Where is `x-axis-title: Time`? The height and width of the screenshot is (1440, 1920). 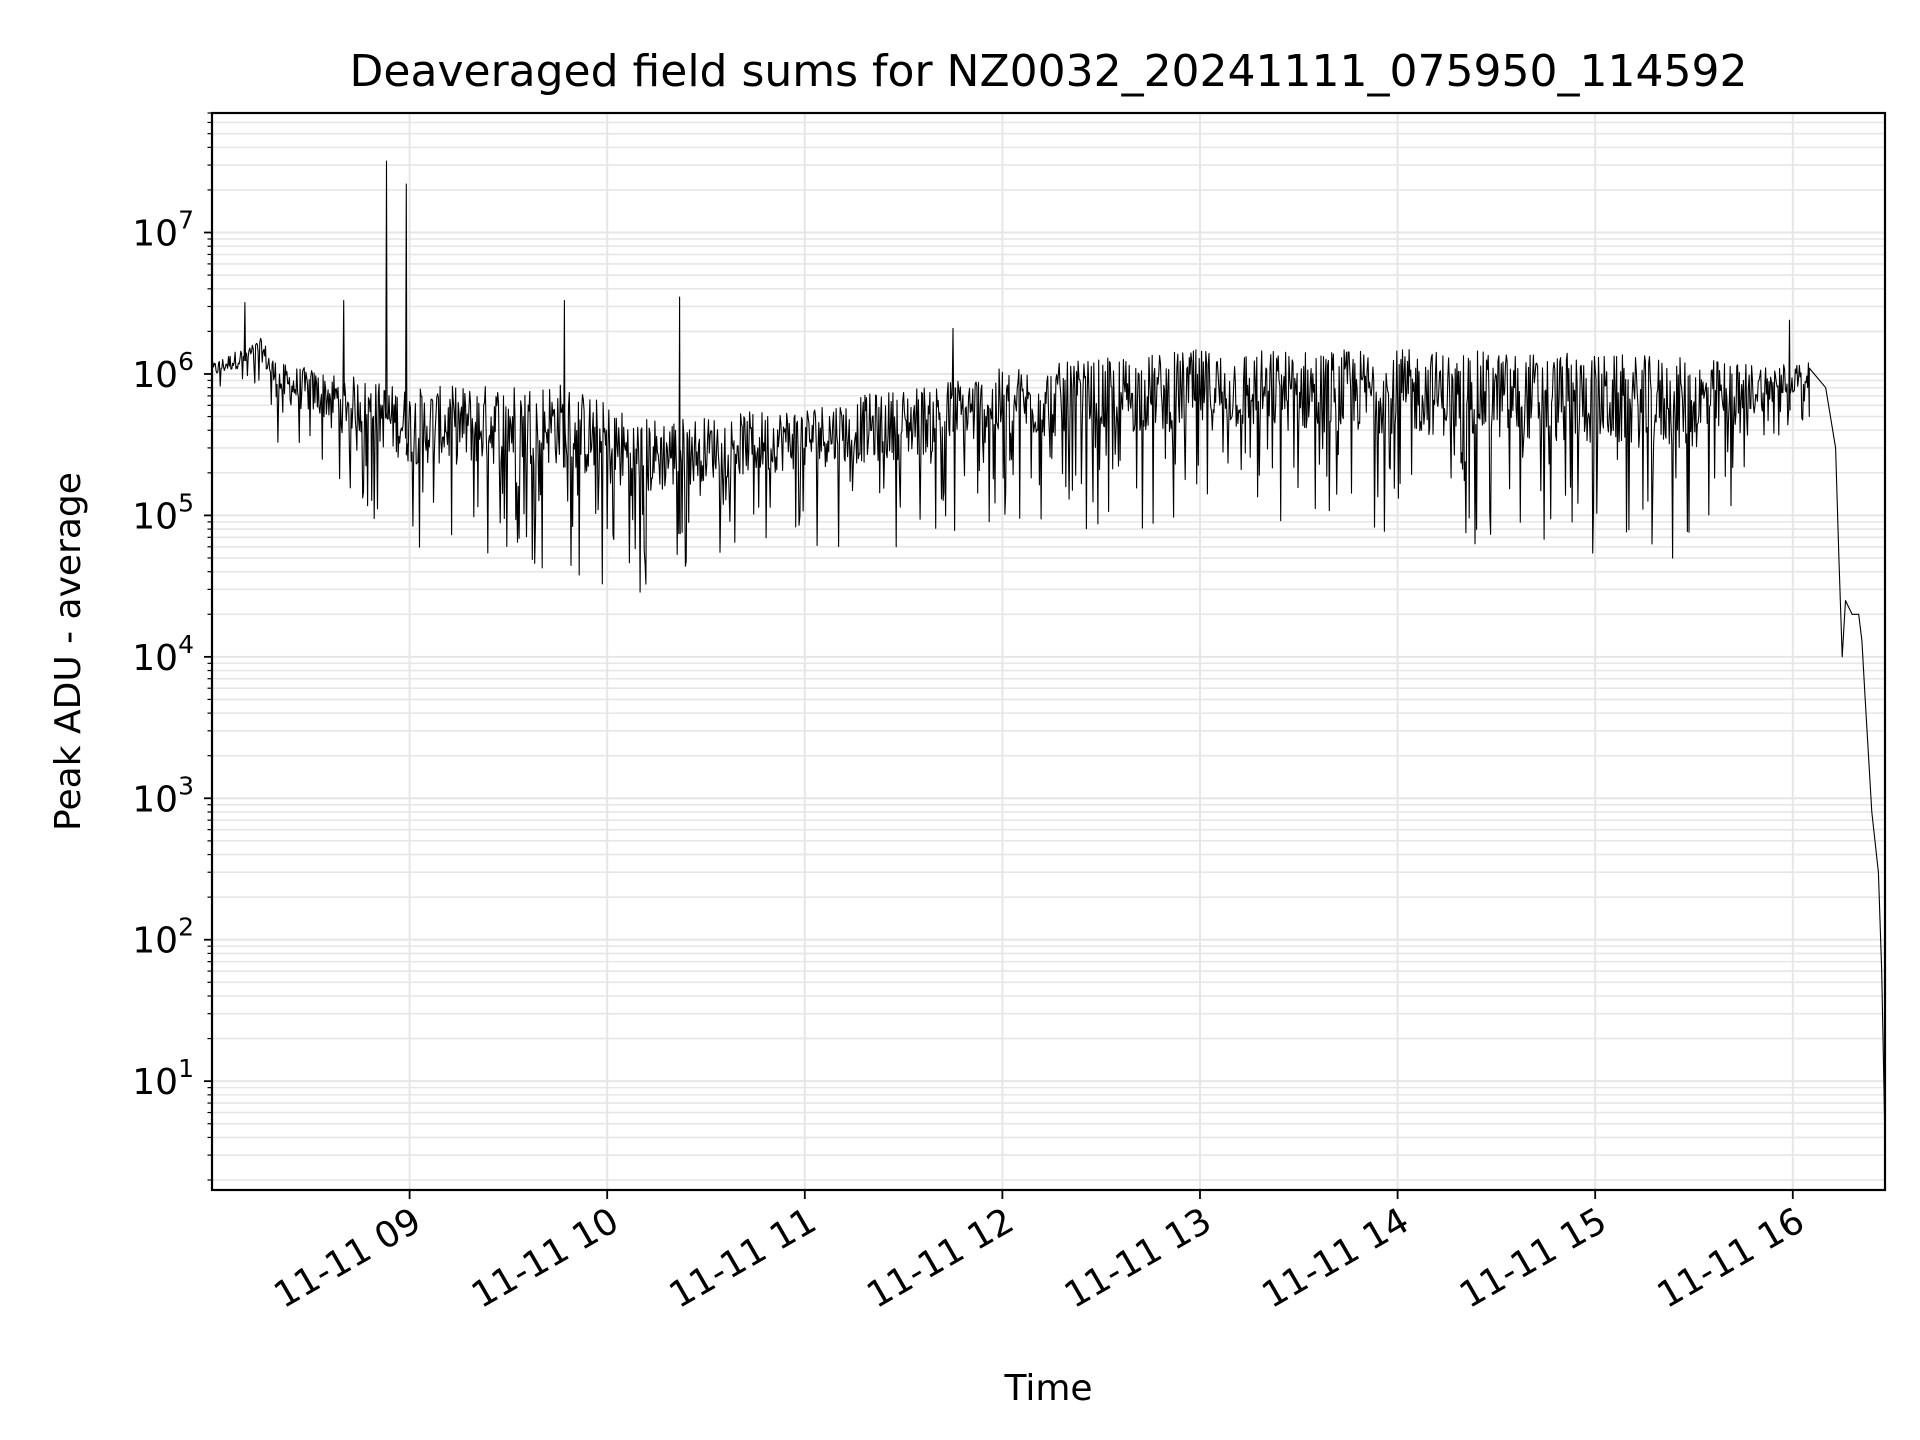 x-axis-title: Time is located at coordinates (1047, 1388).